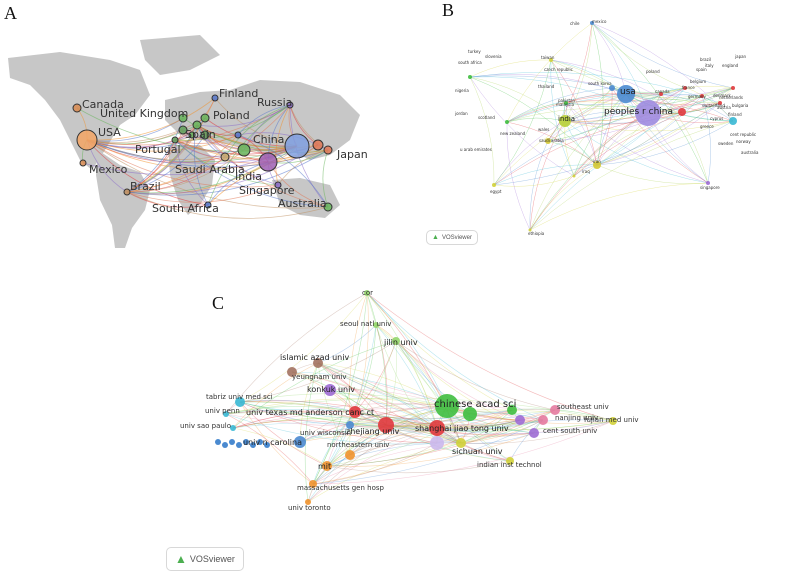 The width and height of the screenshot is (796, 576). I want to click on label-japan: Japan, so click(352, 154).